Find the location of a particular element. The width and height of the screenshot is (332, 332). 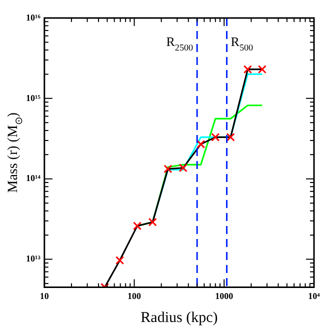

y-tick-label: 10¹⁴ is located at coordinates (33, 178).